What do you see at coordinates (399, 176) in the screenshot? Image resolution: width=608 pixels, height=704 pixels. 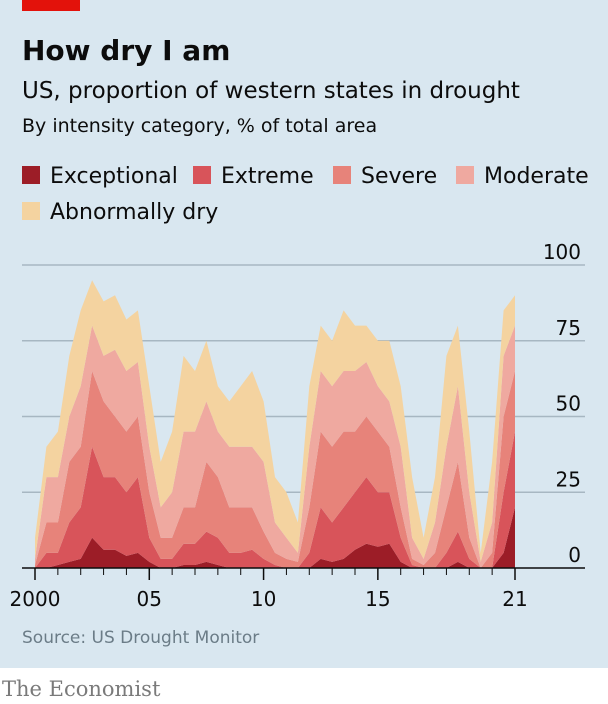 I see `legend-label: Severe` at bounding box center [399, 176].